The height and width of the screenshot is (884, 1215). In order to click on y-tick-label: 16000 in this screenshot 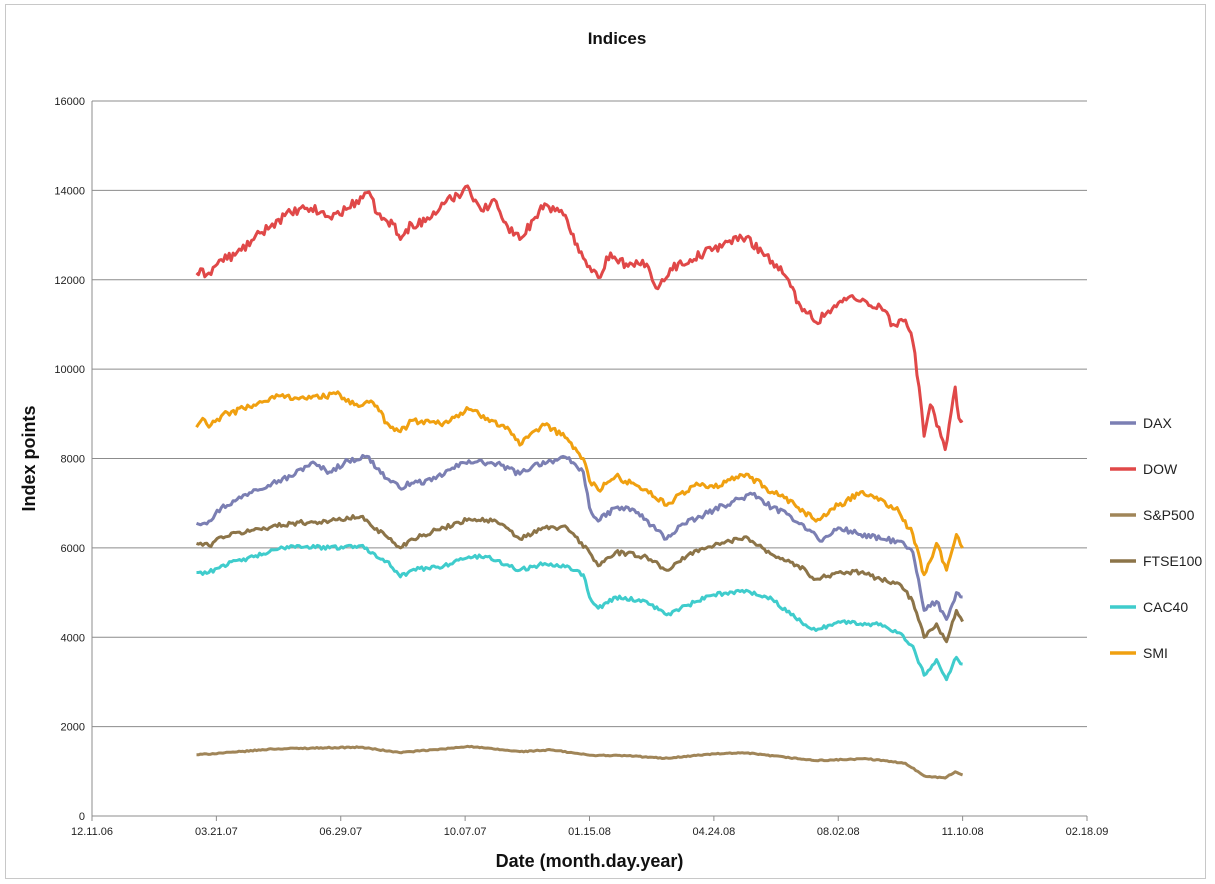, I will do `click(69, 102)`.